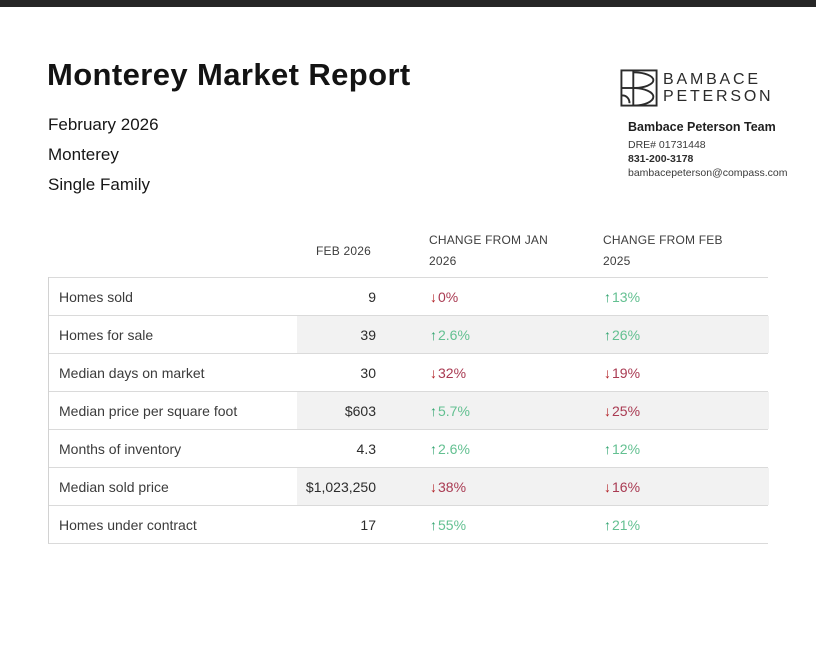  What do you see at coordinates (626, 296) in the screenshot?
I see `change-percent: 13%` at bounding box center [626, 296].